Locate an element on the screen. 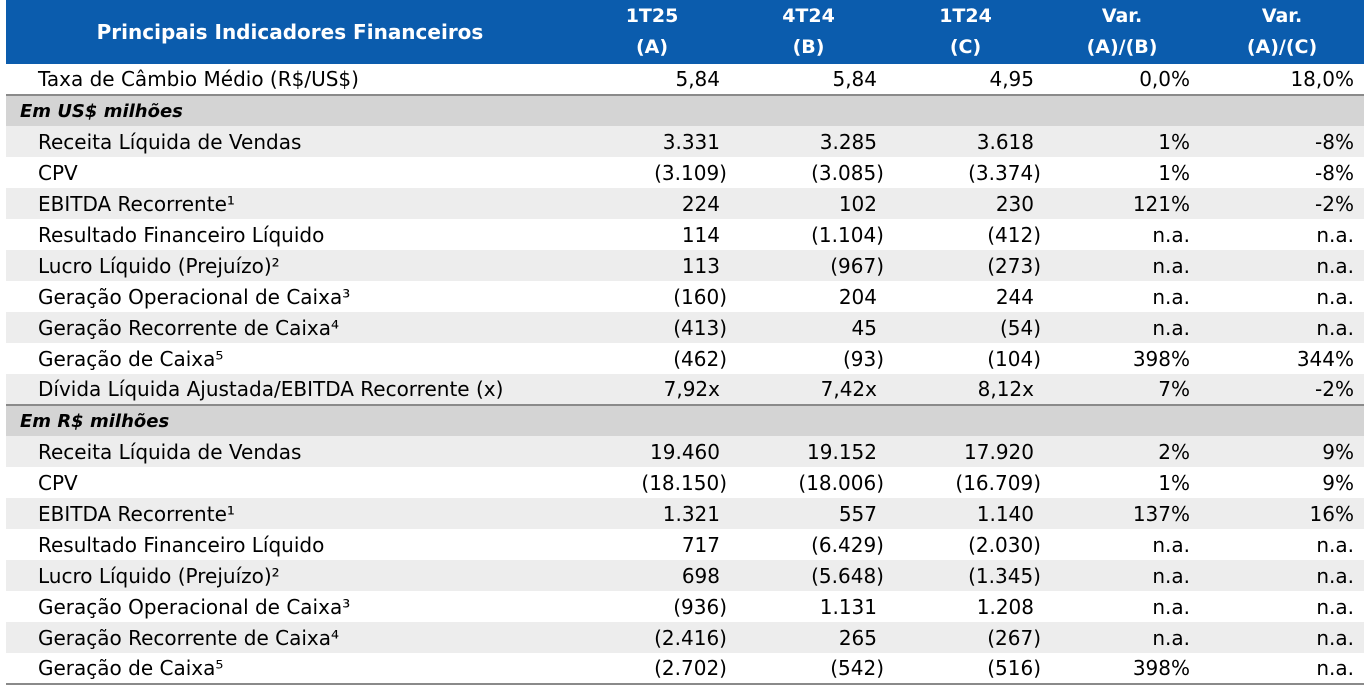 The width and height of the screenshot is (1366, 685). cell-1t24: (267) is located at coordinates (1014, 637).